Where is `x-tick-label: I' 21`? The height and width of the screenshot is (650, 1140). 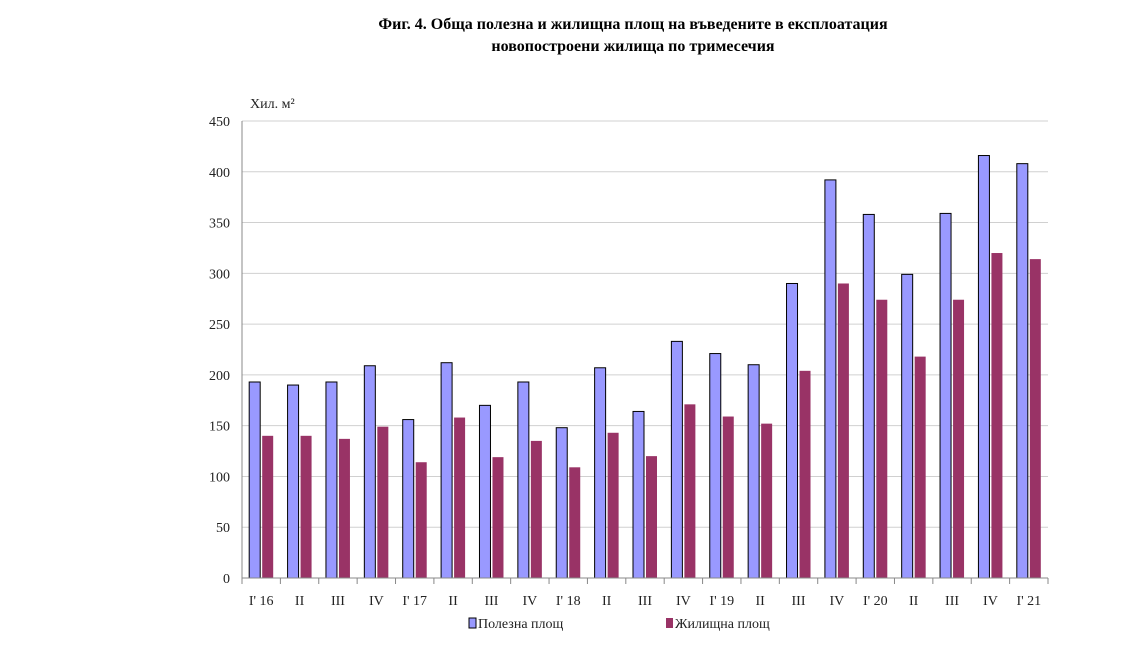
x-tick-label: I' 21 is located at coordinates (1028, 601).